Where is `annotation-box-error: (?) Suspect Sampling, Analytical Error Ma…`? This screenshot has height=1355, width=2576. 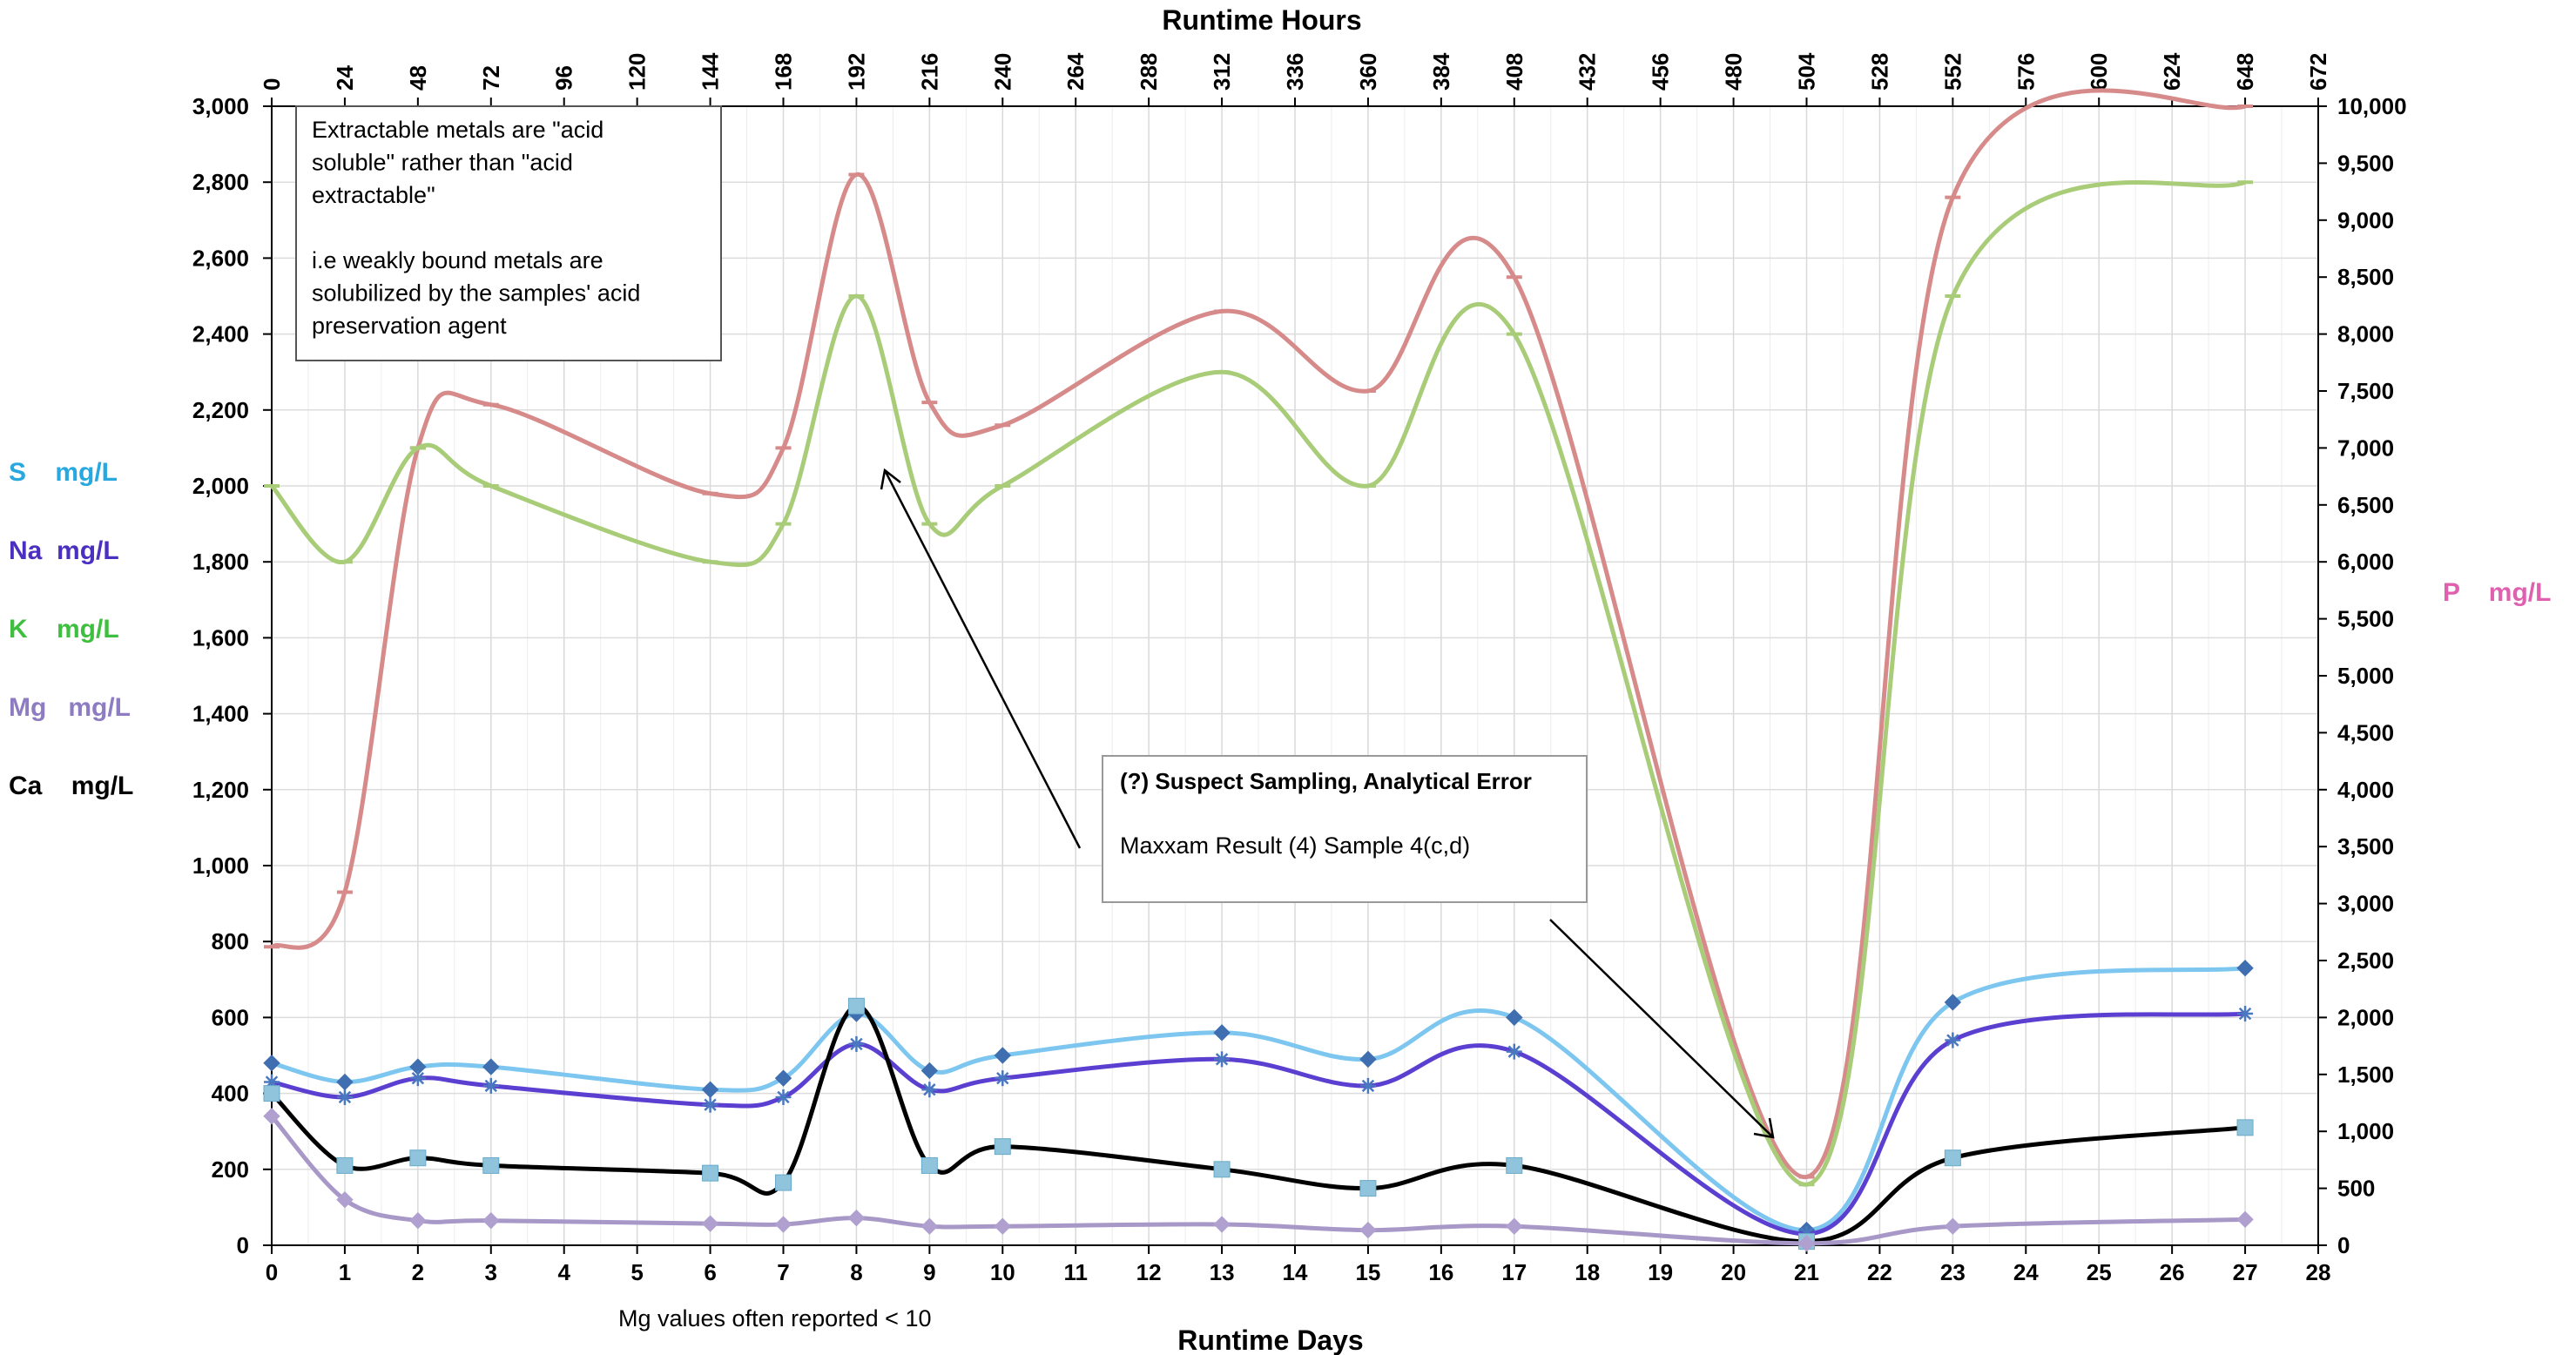 annotation-box-error: (?) Suspect Sampling, Analytical Error Ma… is located at coordinates (1345, 829).